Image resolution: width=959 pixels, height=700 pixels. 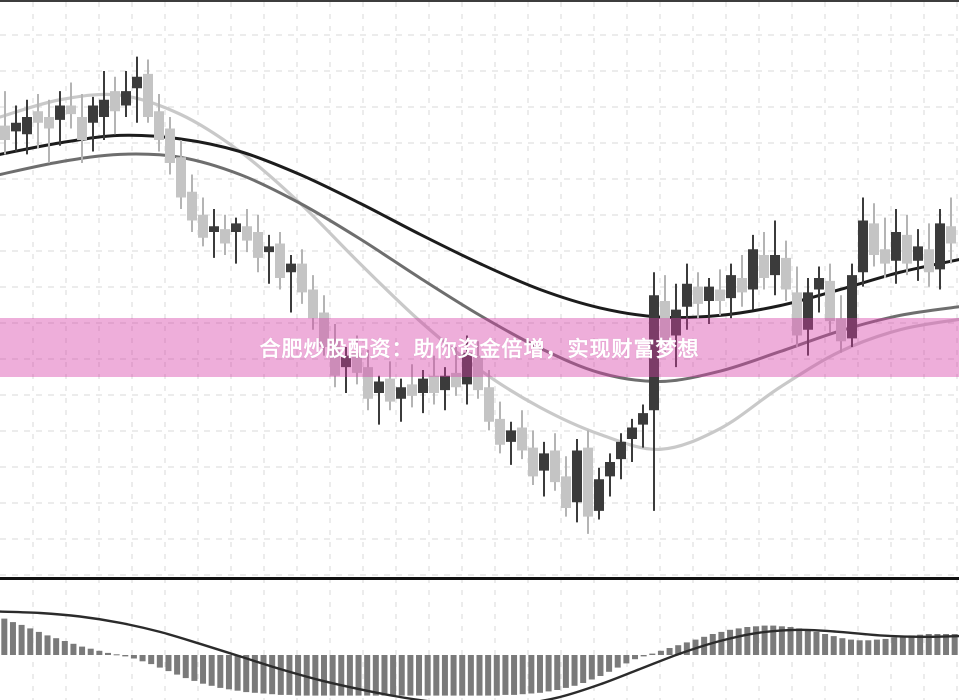 What do you see at coordinates (479, 578) in the screenshot?
I see `panel-separator` at bounding box center [479, 578].